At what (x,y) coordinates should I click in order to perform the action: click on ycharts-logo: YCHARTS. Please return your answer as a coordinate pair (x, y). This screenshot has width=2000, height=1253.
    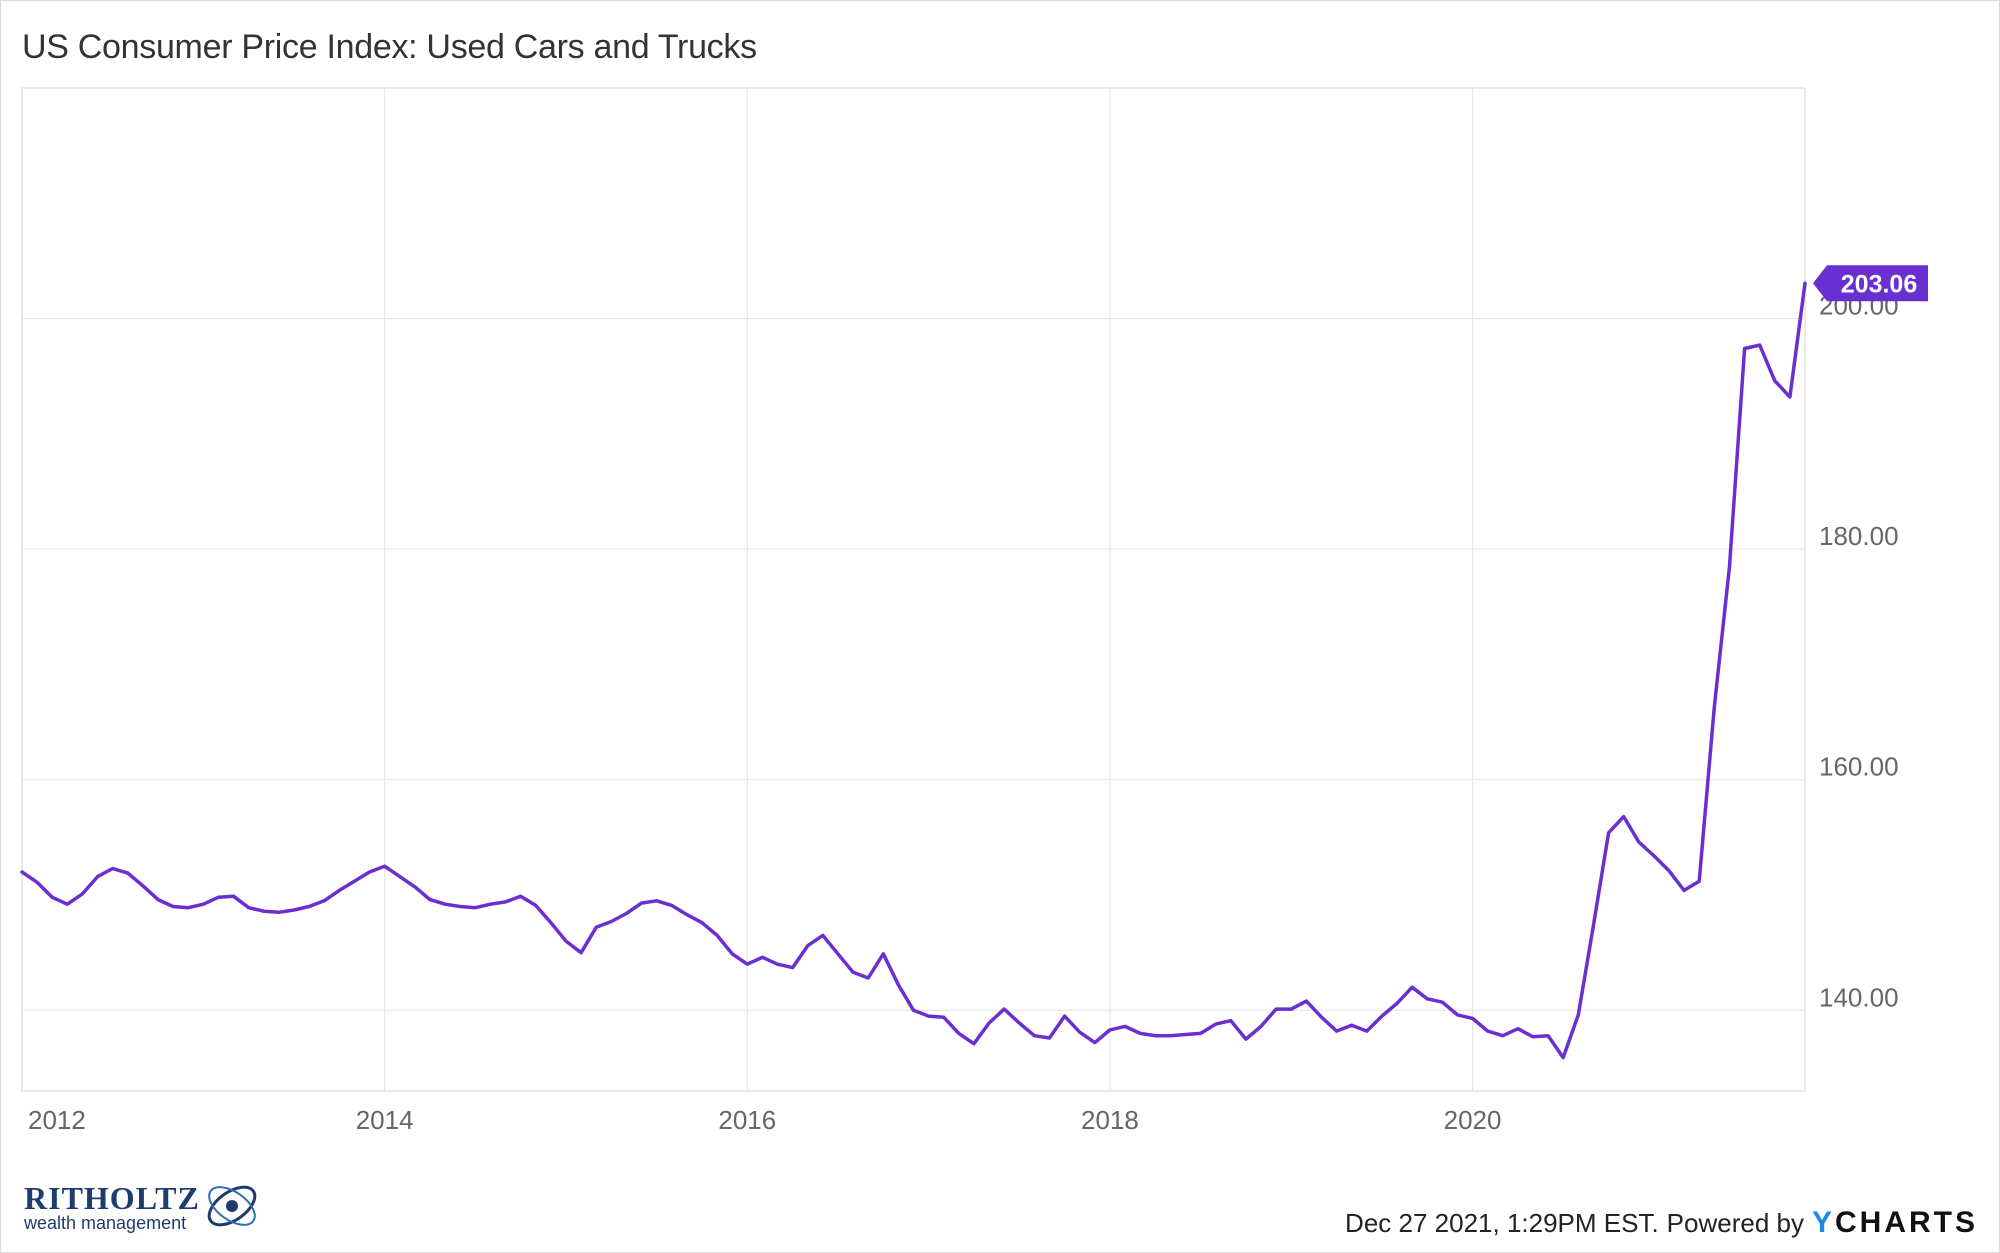
    Looking at the image, I should click on (1895, 1223).